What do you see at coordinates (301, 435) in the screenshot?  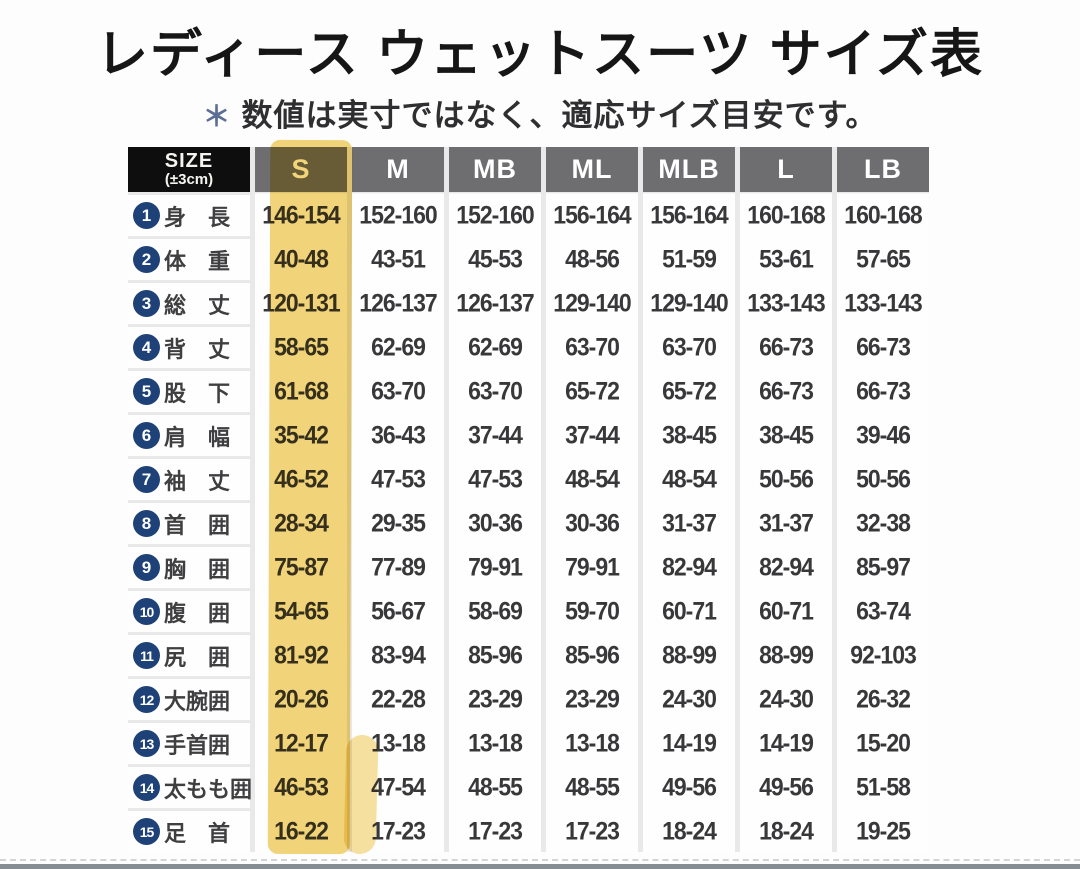 I see `value-cell: 35-42` at bounding box center [301, 435].